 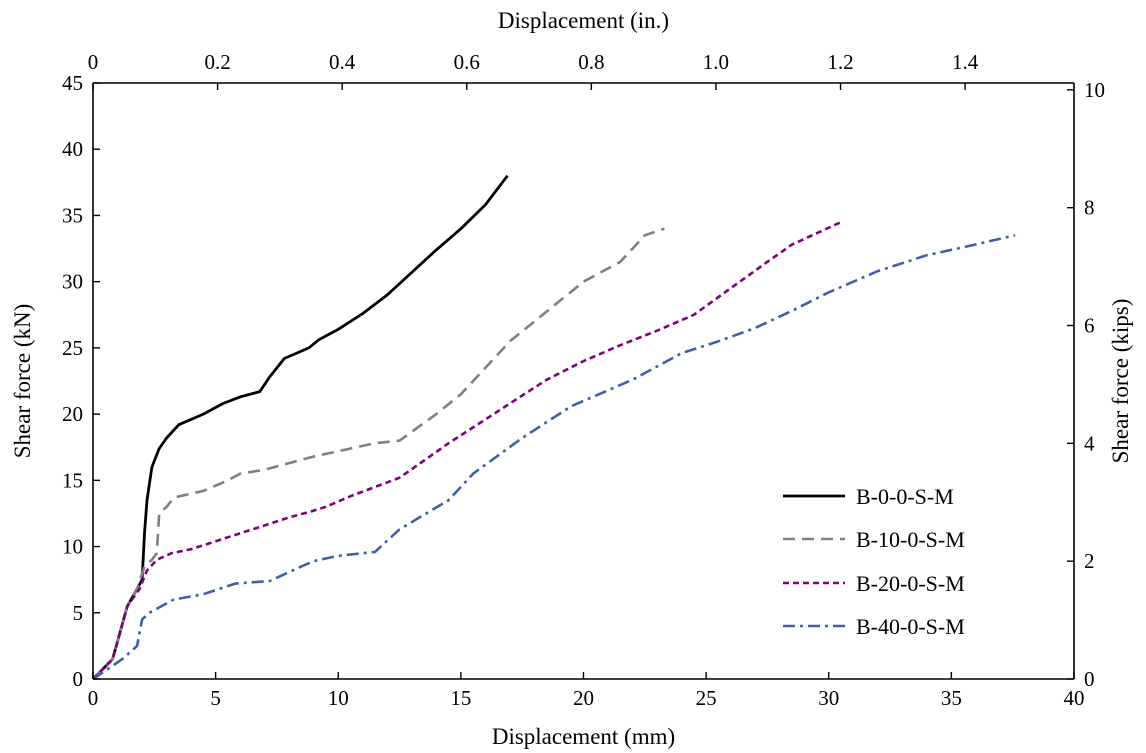 What do you see at coordinates (583, 698) in the screenshot?
I see `x-tick-label: 20` at bounding box center [583, 698].